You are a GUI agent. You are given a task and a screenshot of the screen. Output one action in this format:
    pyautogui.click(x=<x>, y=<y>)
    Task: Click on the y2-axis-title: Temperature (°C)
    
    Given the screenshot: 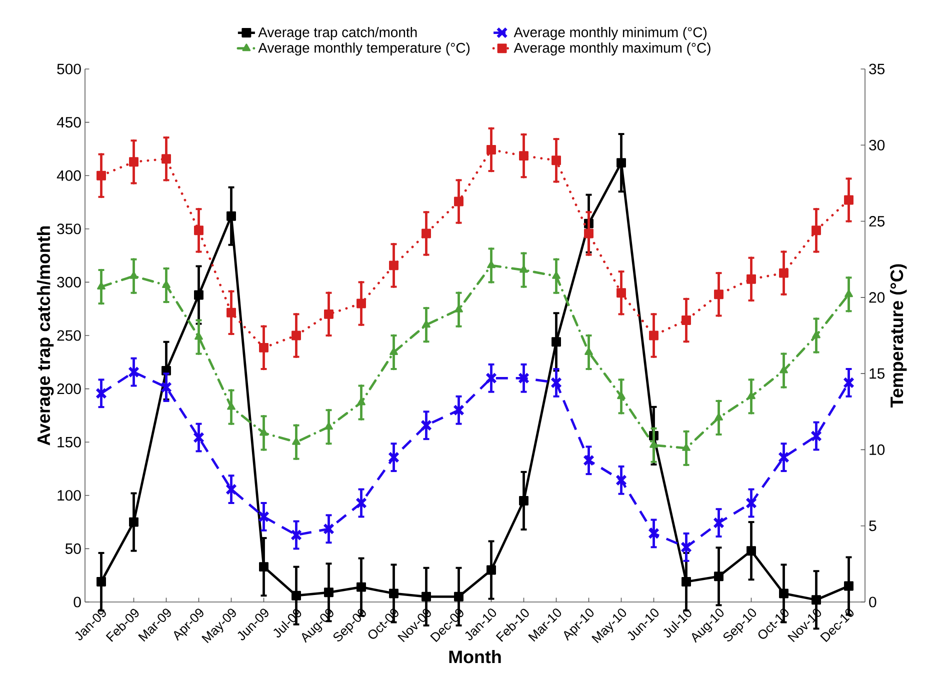 What is the action you would take?
    pyautogui.click(x=898, y=336)
    